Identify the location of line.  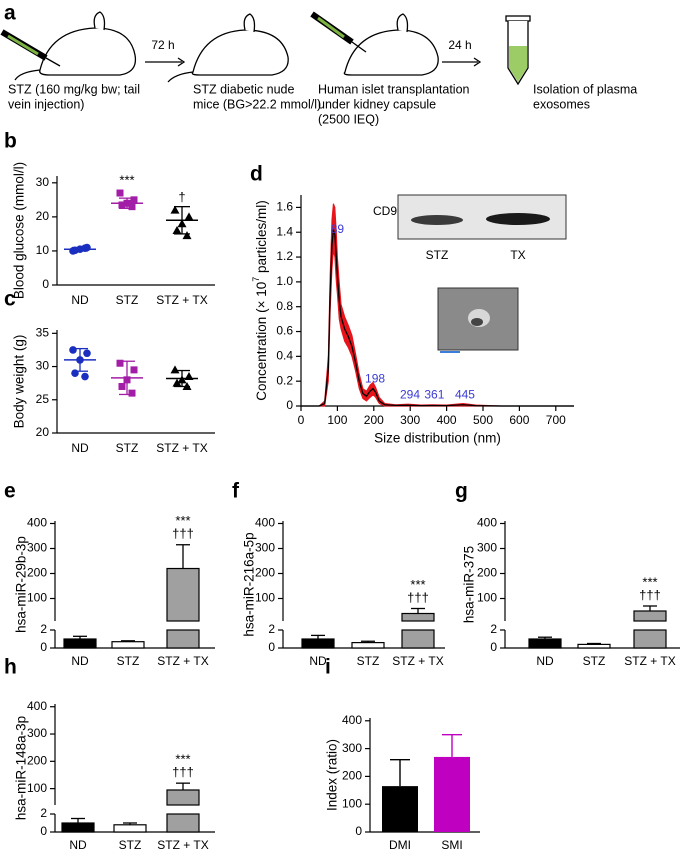
(437, 318).